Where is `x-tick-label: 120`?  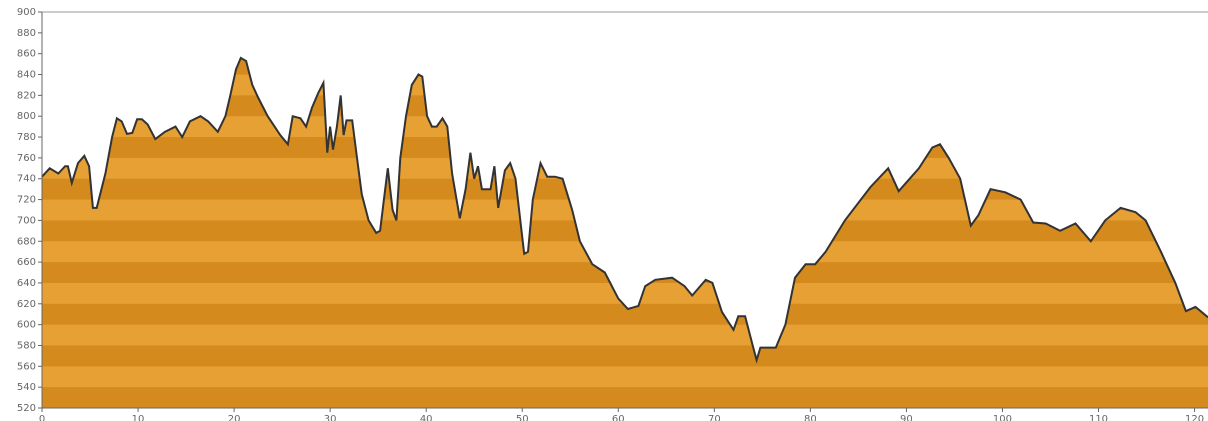
x-tick-label: 120 is located at coordinates (1194, 417).